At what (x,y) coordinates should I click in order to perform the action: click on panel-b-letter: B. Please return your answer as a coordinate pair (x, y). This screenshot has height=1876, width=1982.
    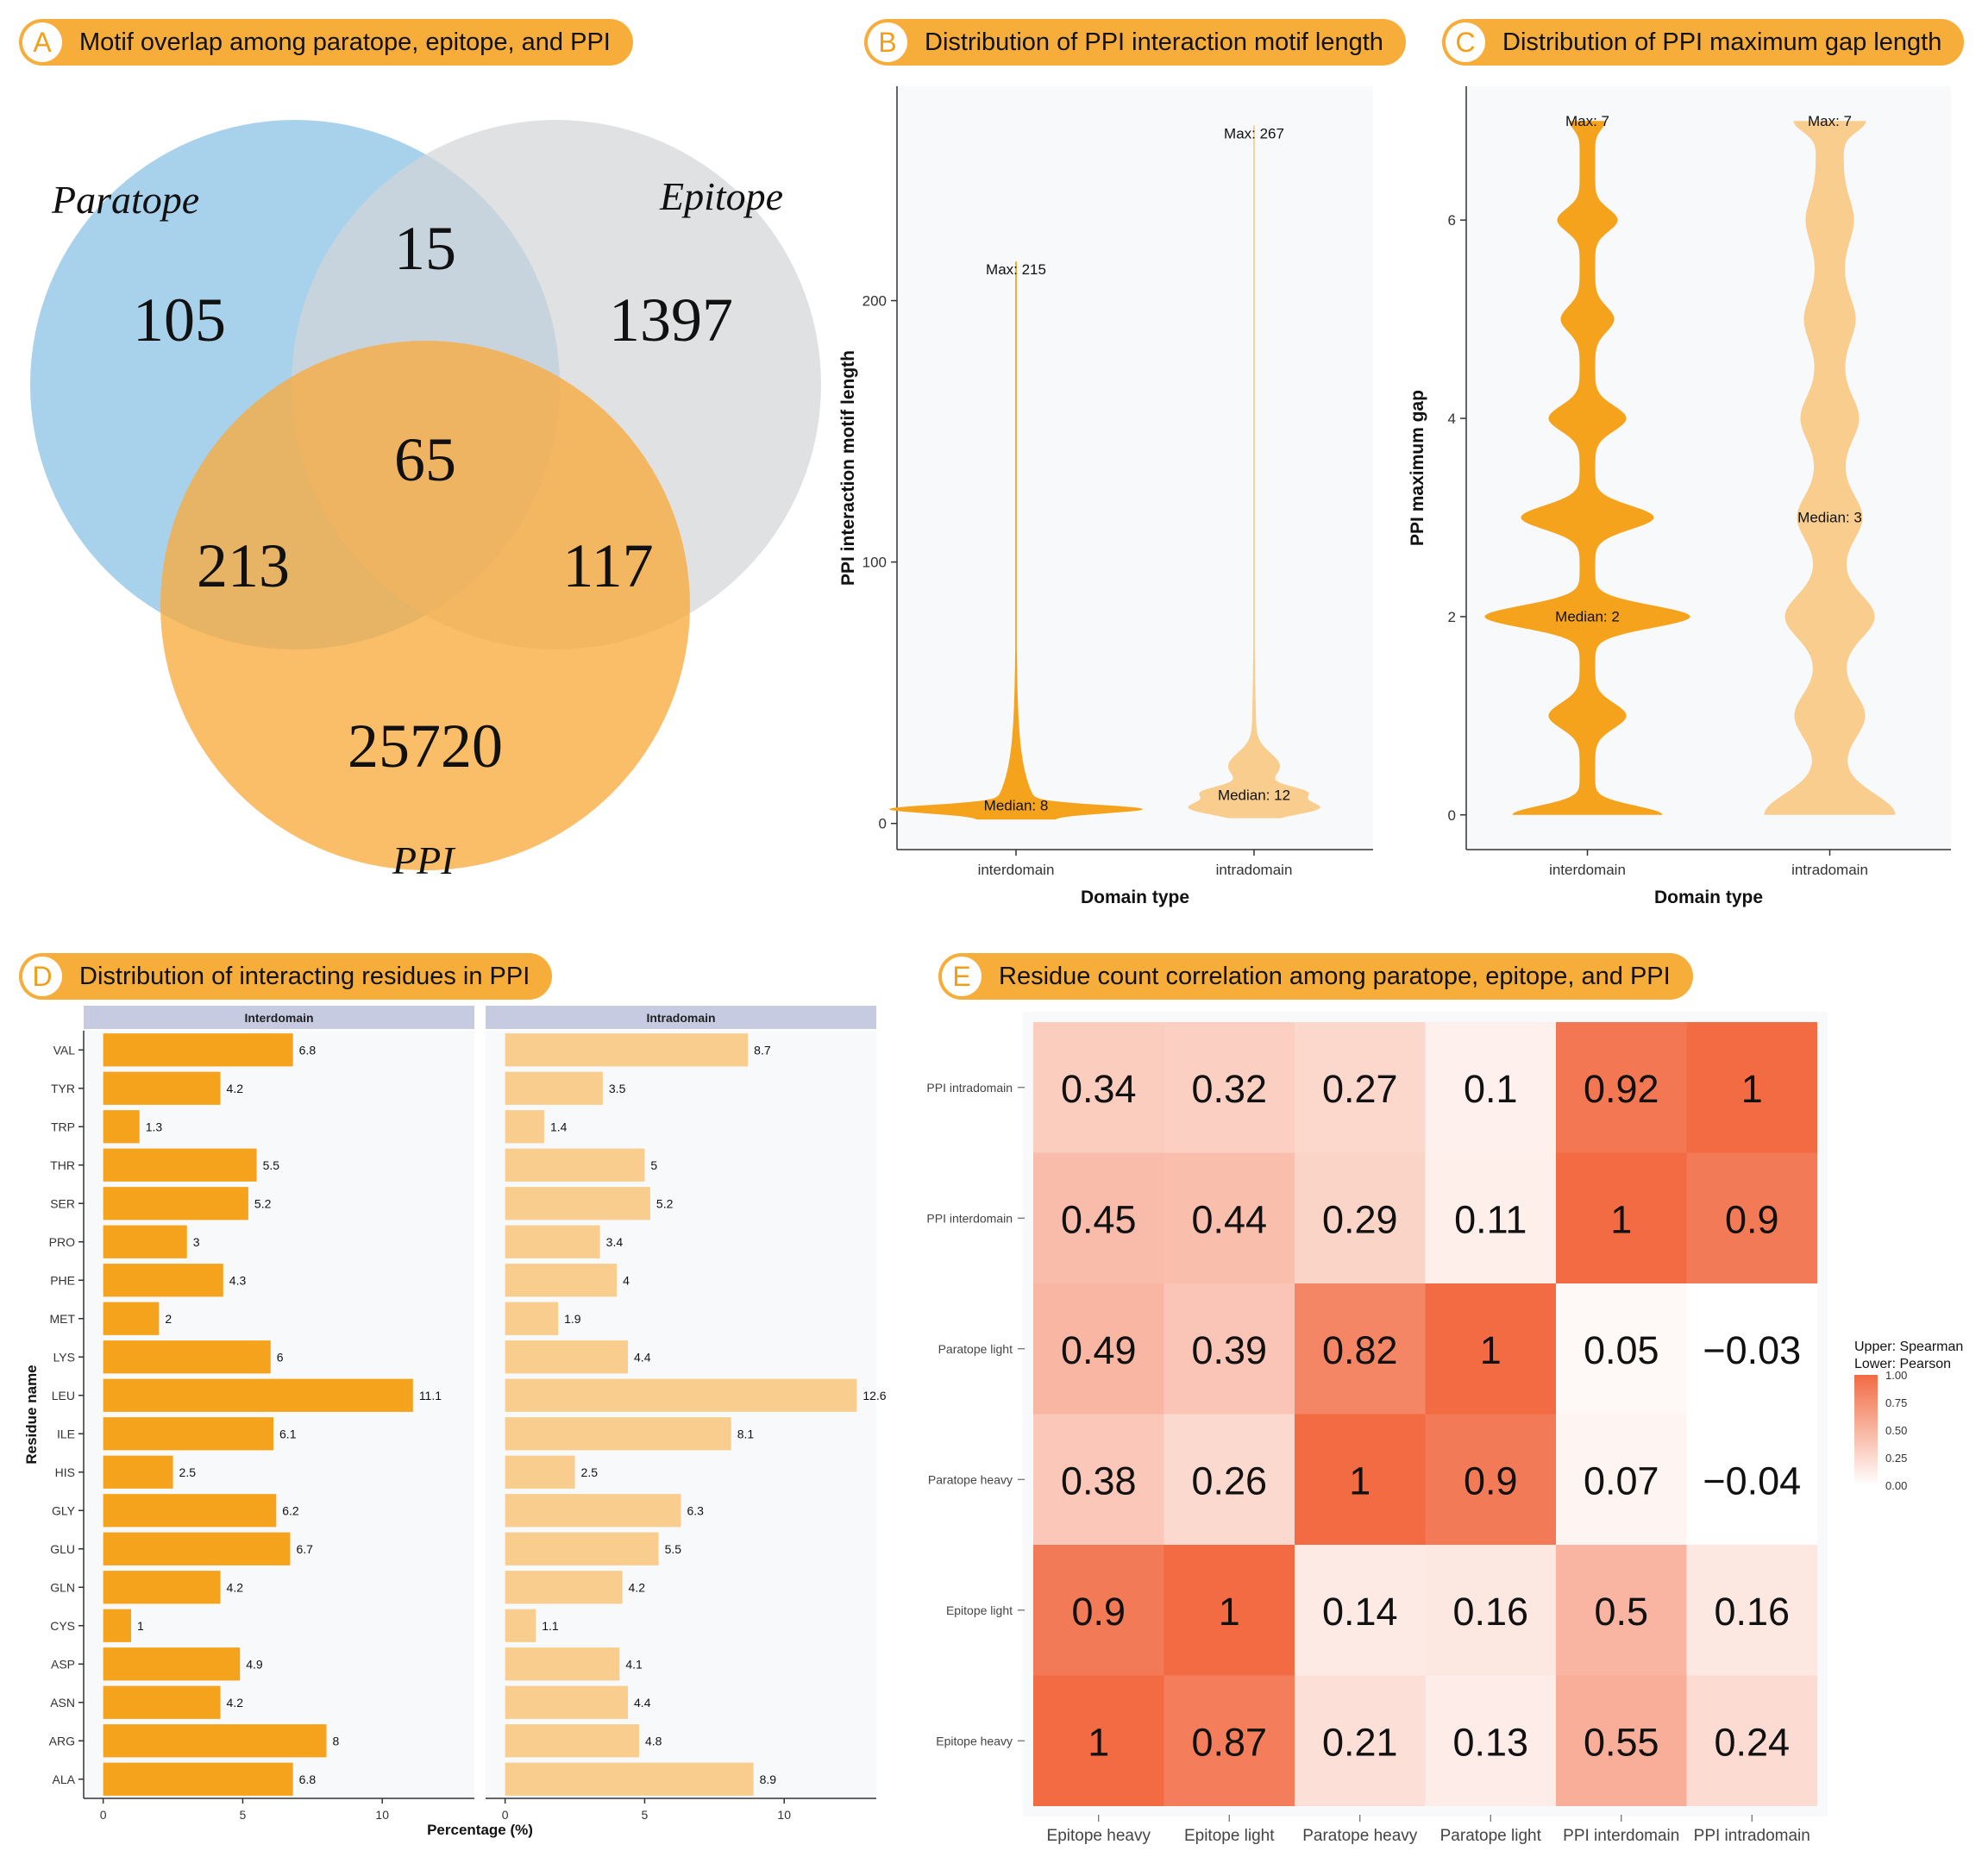
    Looking at the image, I should click on (888, 42).